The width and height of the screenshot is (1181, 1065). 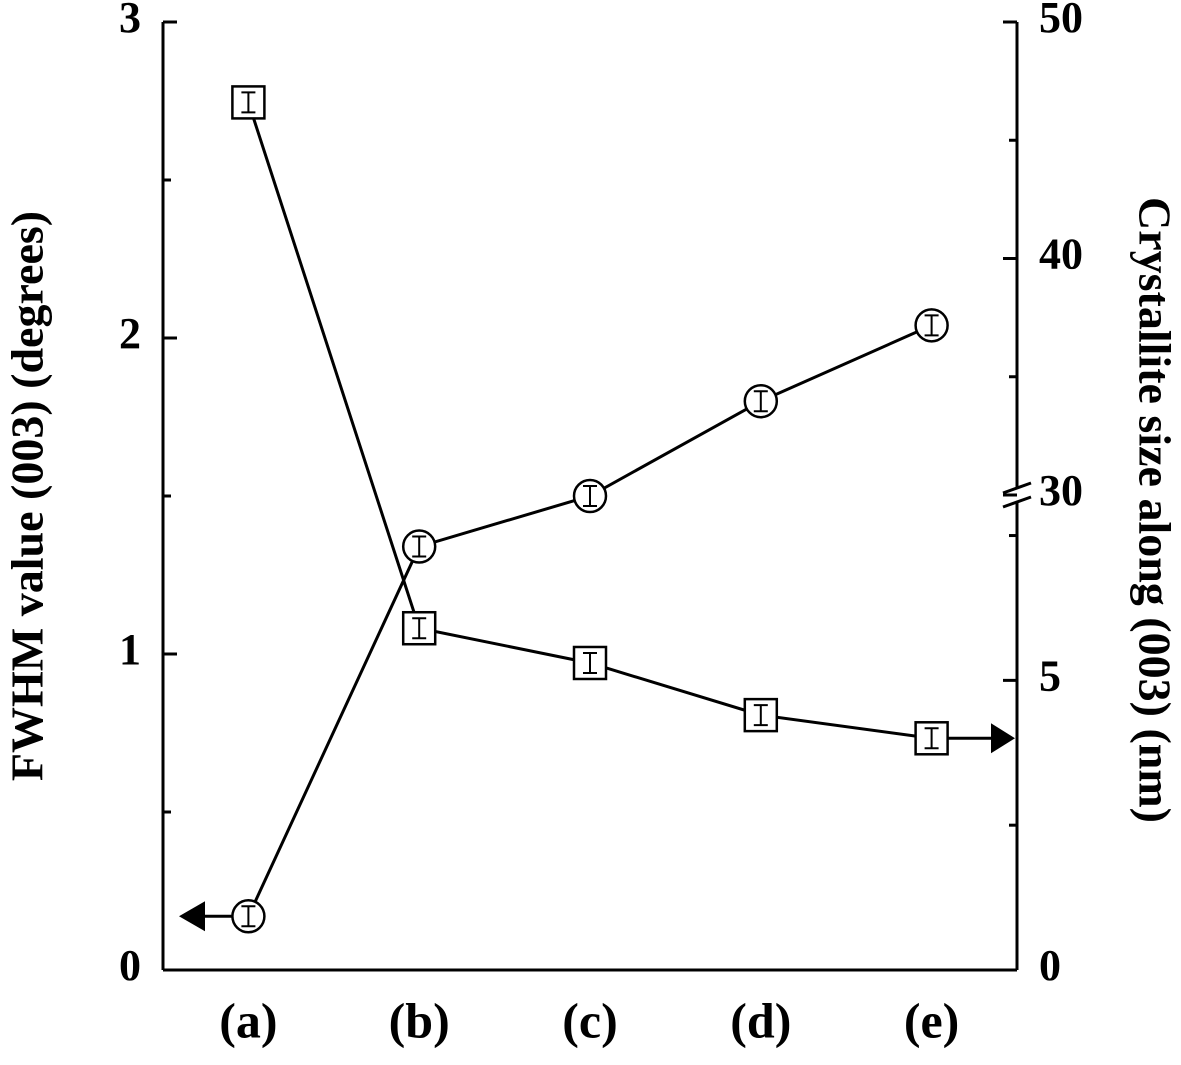 What do you see at coordinates (130, 965) in the screenshot?
I see `y-tick-label: 0` at bounding box center [130, 965].